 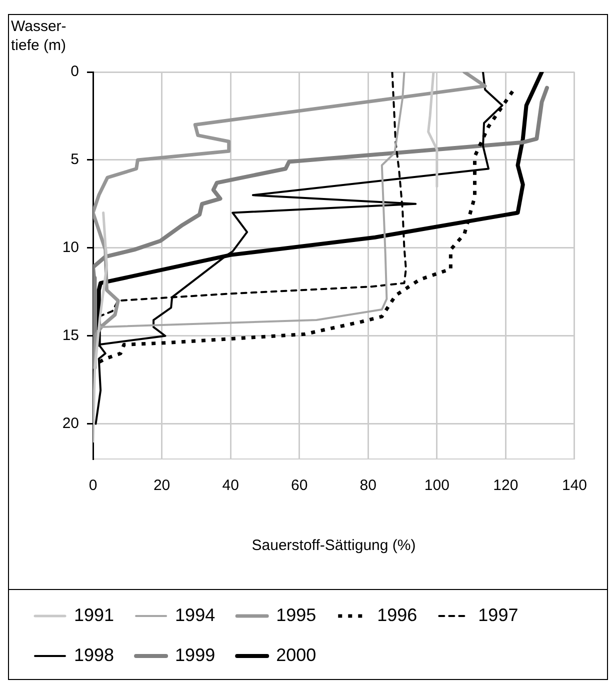 I want to click on legend-label: 1994, so click(x=195, y=614).